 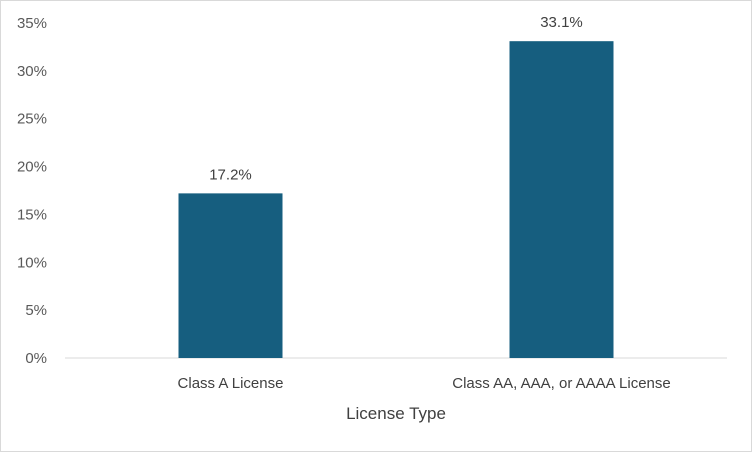 I want to click on data-label: 17.2%, so click(x=230, y=174).